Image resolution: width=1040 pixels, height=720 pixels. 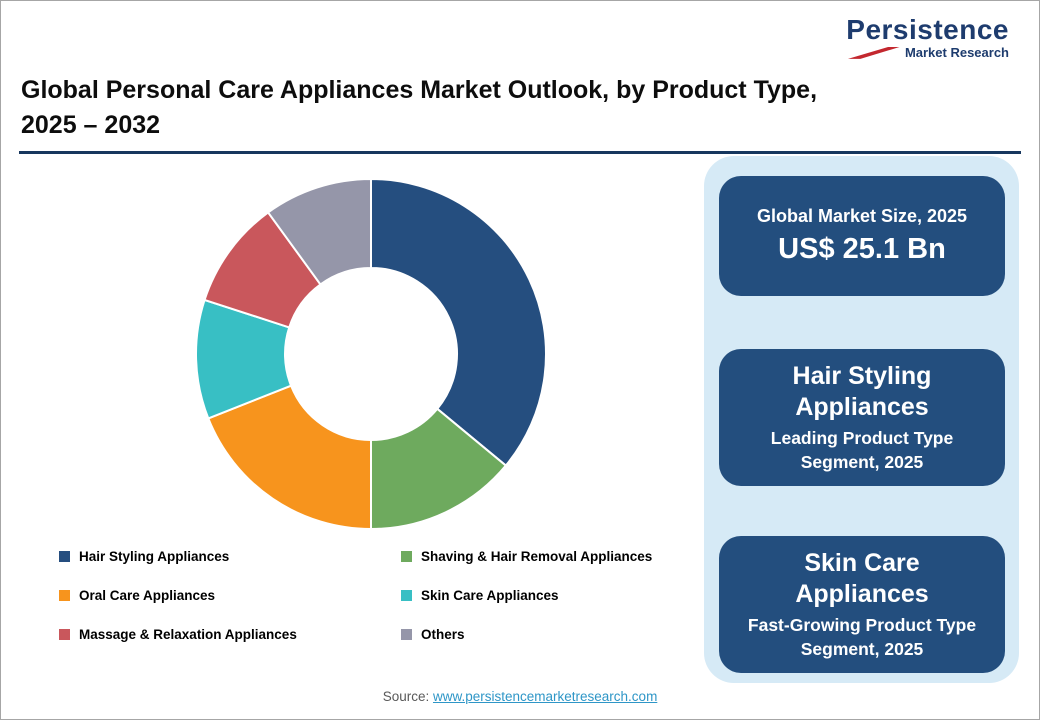 I want to click on logo-subtitle: Market Research, so click(x=956, y=53).